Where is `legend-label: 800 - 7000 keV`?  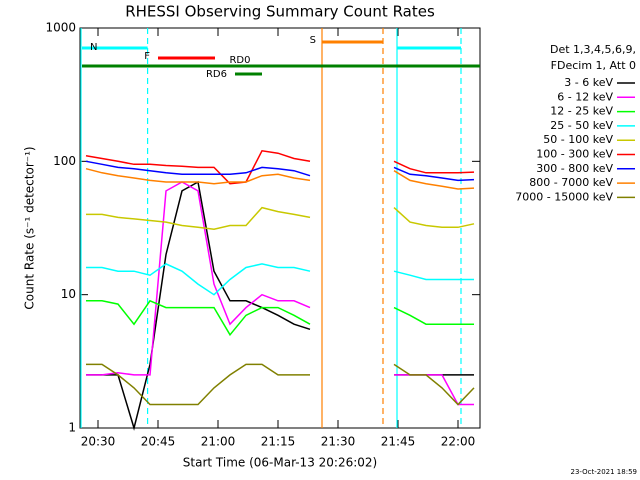 legend-label: 800 - 7000 keV is located at coordinates (571, 182).